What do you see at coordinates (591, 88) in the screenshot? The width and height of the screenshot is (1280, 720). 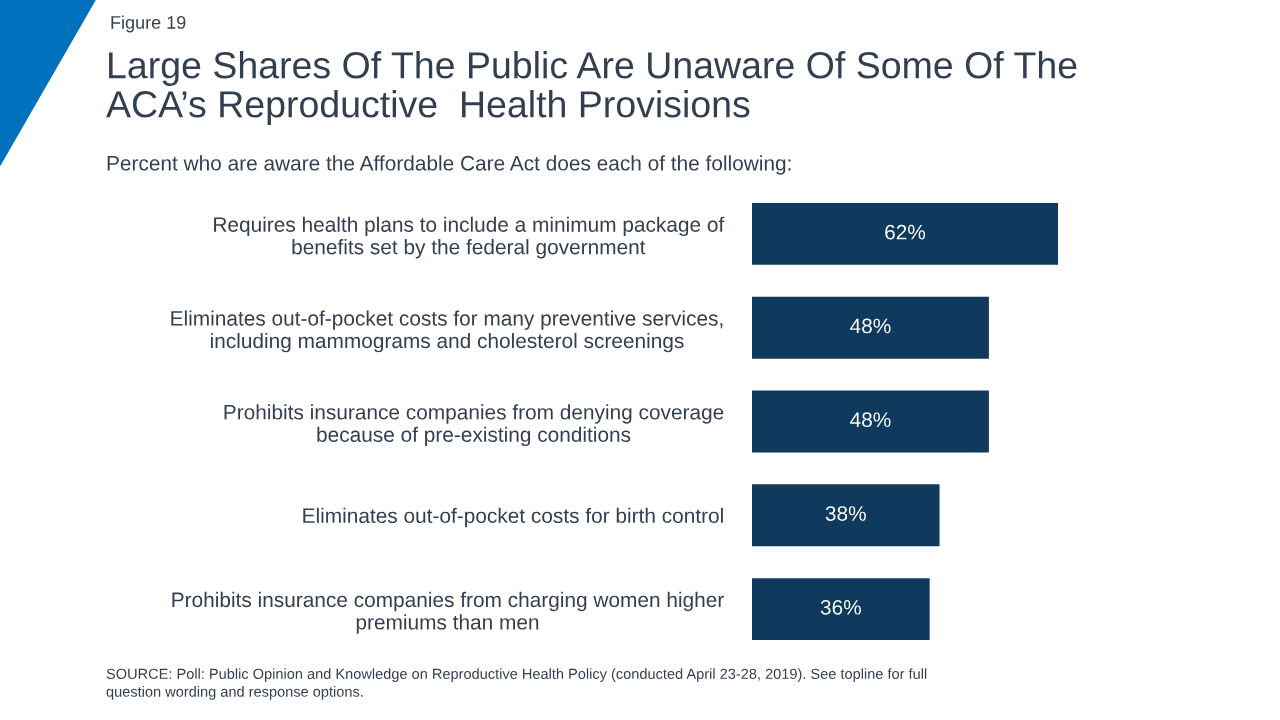 I see `chart-title: Large Shares Of The Public Are Unaware Of Some Of The ACA’s Reproductive Health Provisions` at bounding box center [591, 88].